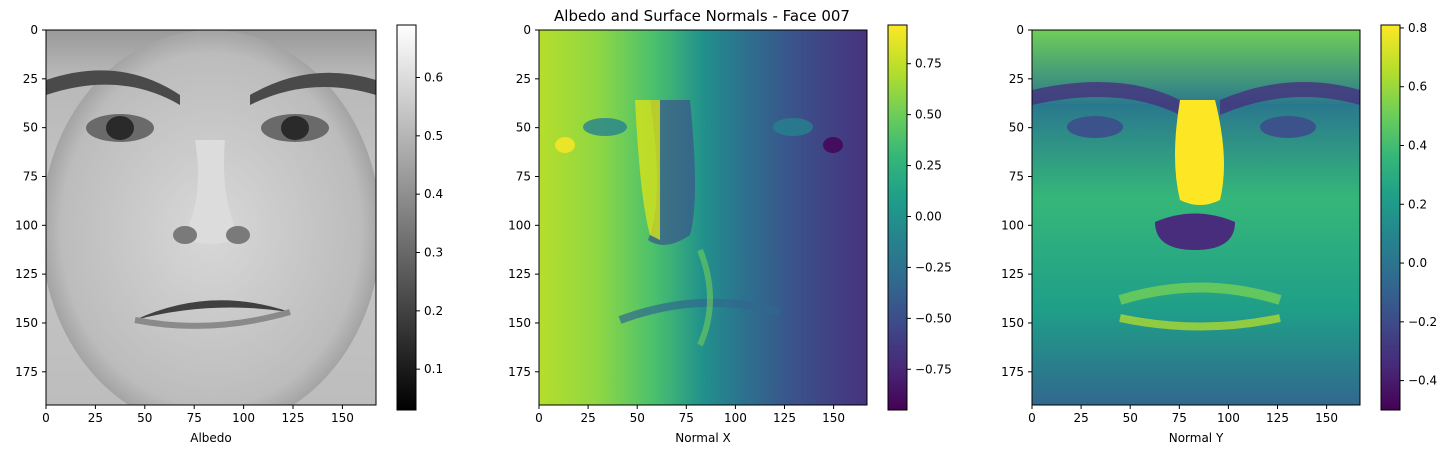 The height and width of the screenshot is (458, 1452). What do you see at coordinates (211, 438) in the screenshot?
I see `x-axis-label: Albedo` at bounding box center [211, 438].